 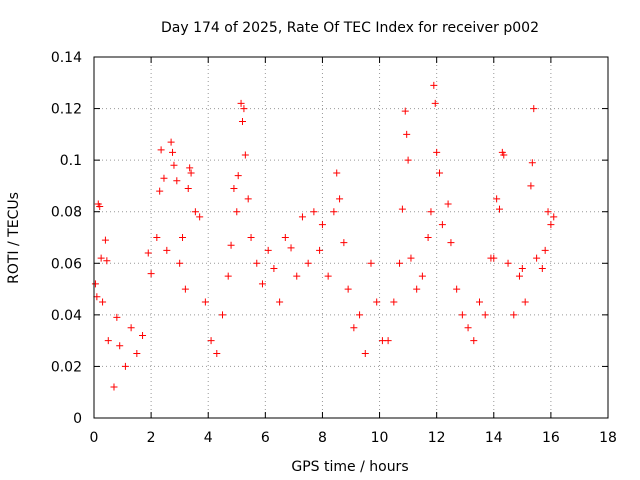 I want to click on y-tick-label: 0.04, so click(x=66, y=316).